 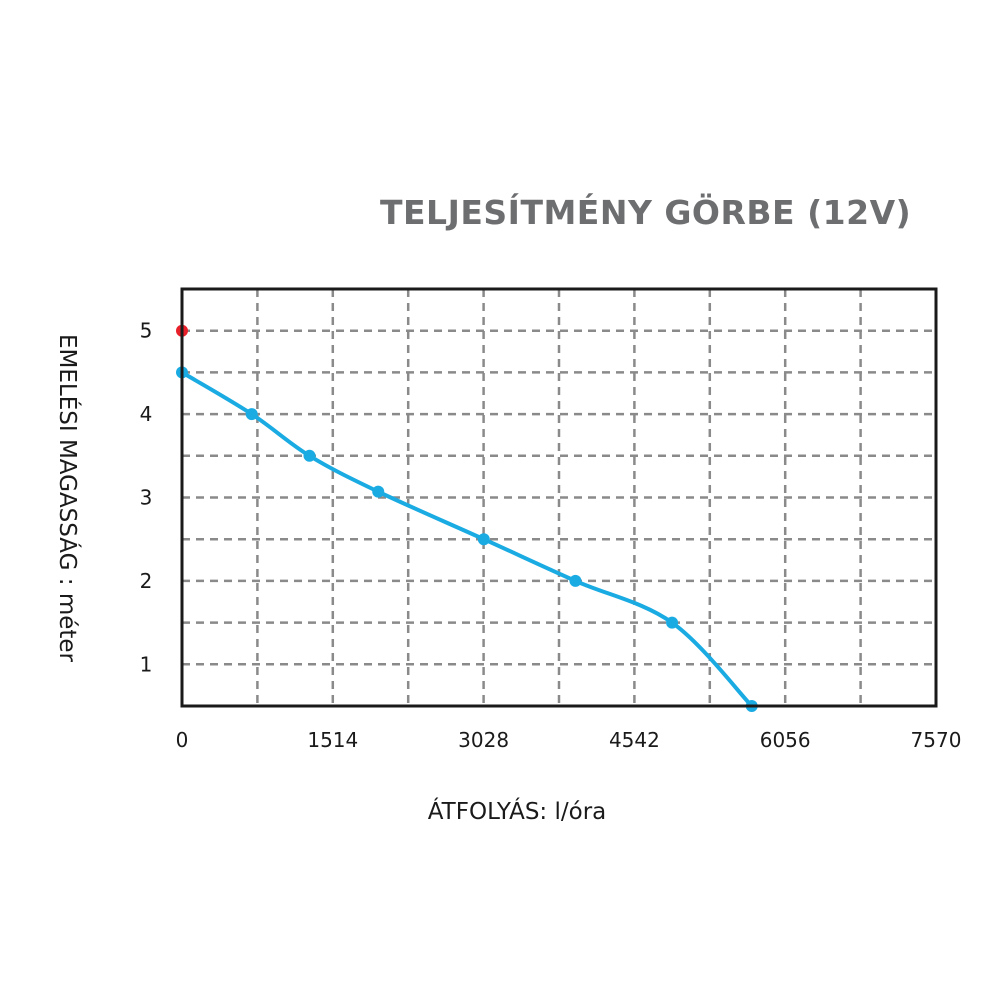 I want to click on x-tick-label: 0, so click(x=182, y=740).